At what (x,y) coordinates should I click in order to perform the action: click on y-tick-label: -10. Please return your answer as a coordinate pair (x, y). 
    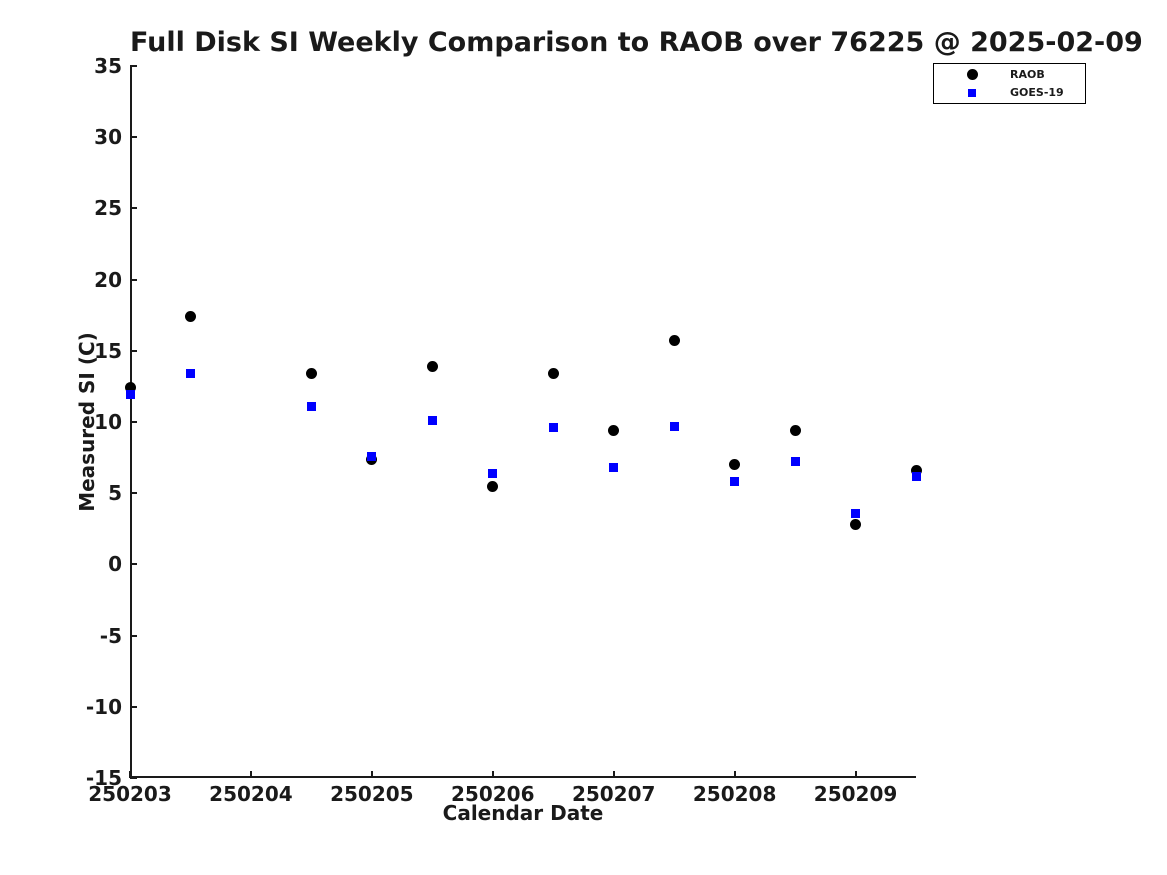
    Looking at the image, I should click on (103, 706).